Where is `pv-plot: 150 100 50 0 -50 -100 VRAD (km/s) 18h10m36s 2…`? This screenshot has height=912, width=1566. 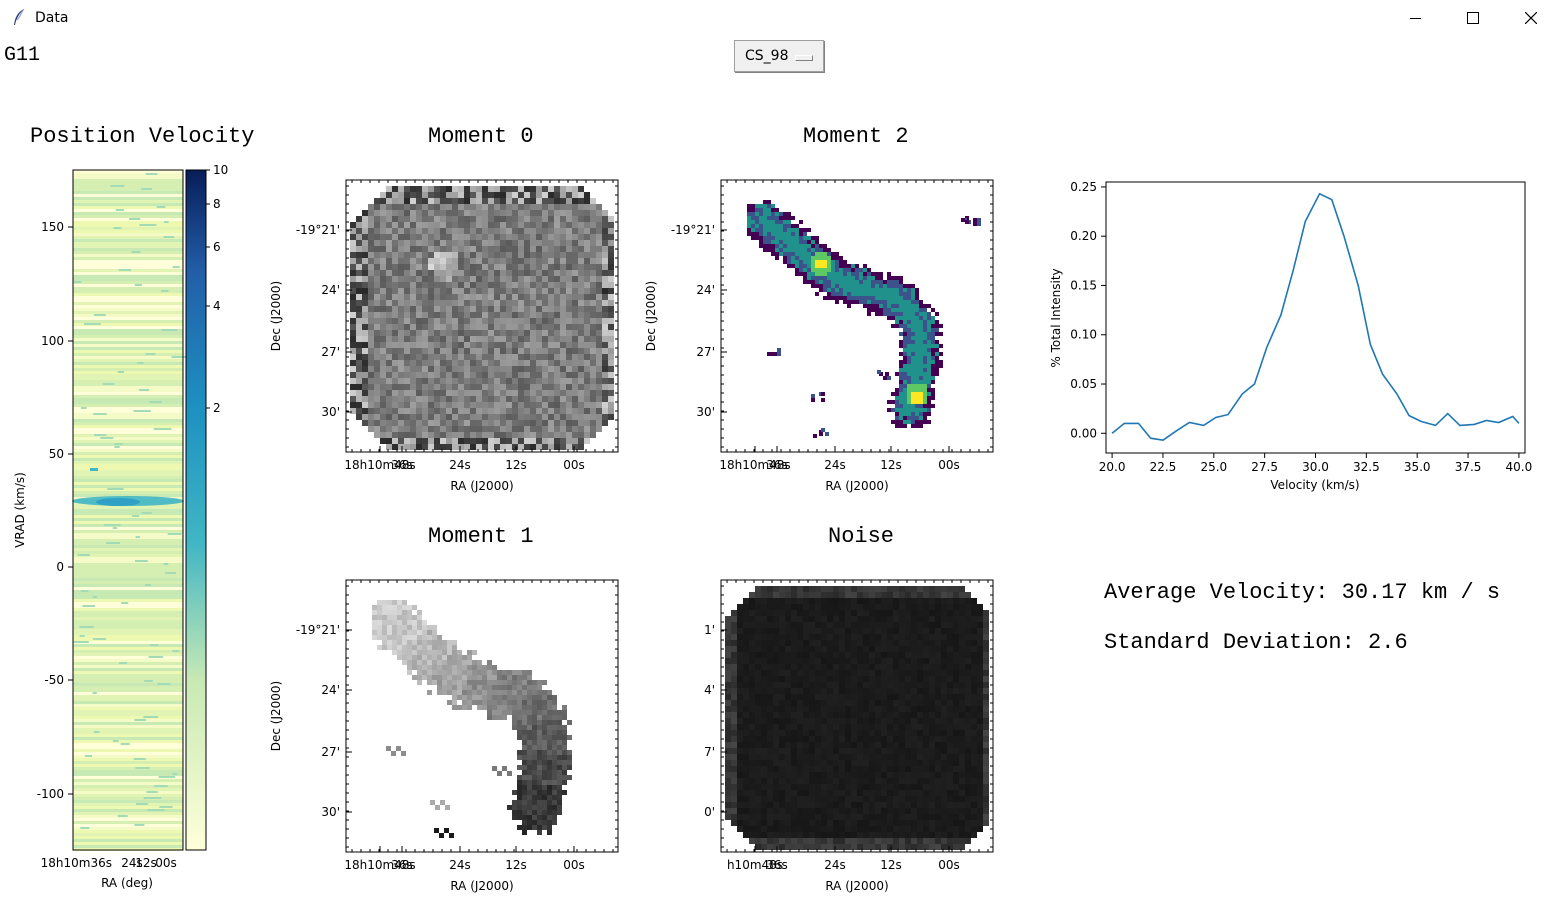 pv-plot: 150 100 50 0 -50 -100 VRAD (km/s) 18h10m36s 2… is located at coordinates (120, 526).